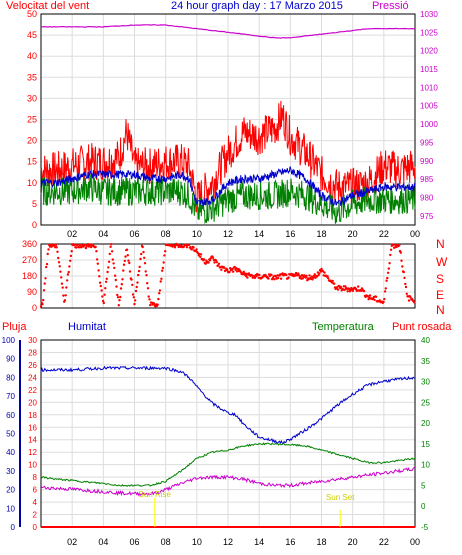 Image resolution: width=462 pixels, height=555 pixels. Describe the element at coordinates (384, 542) in the screenshot. I see `time-tick-label: 22` at that location.